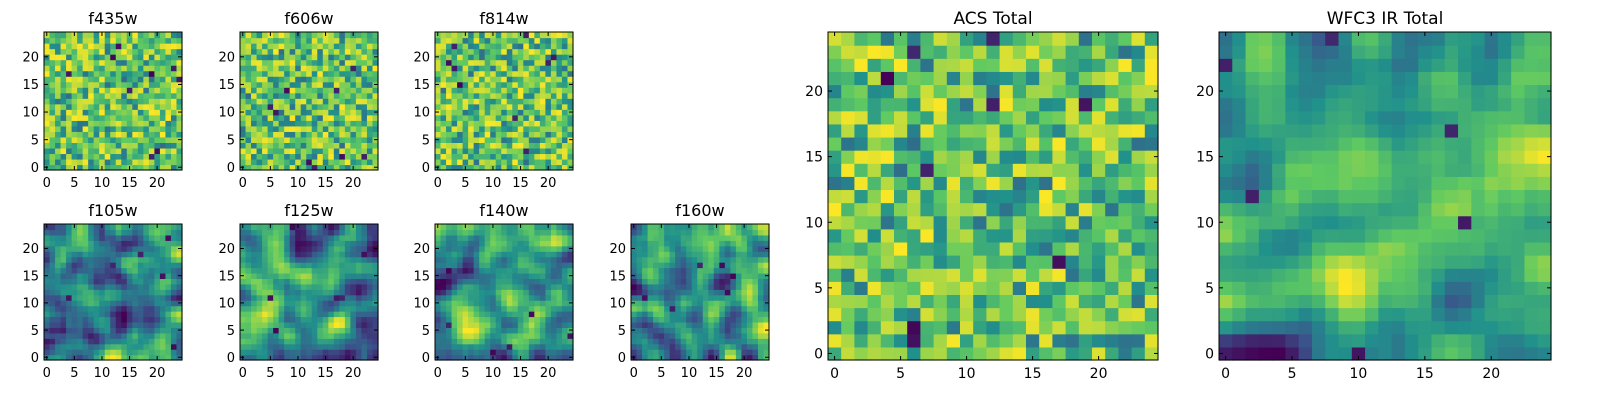 The image size is (1600, 400). What do you see at coordinates (308, 210) in the screenshot?
I see `panel-title: f125w` at bounding box center [308, 210].